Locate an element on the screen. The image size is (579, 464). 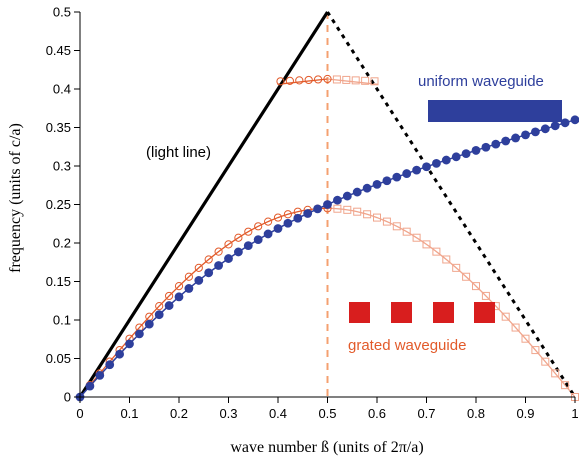
x-tick-label: 1 is located at coordinates (574, 413).